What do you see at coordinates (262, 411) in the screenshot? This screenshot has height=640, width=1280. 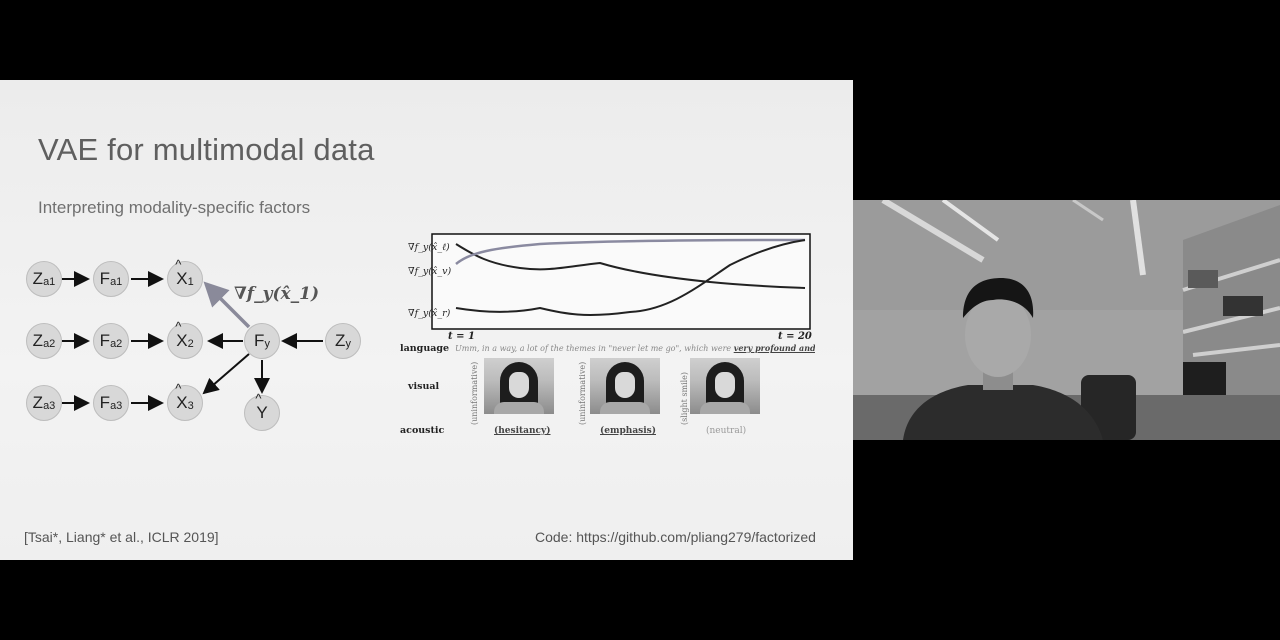 I see `node-y: ^ Y` at bounding box center [262, 411].